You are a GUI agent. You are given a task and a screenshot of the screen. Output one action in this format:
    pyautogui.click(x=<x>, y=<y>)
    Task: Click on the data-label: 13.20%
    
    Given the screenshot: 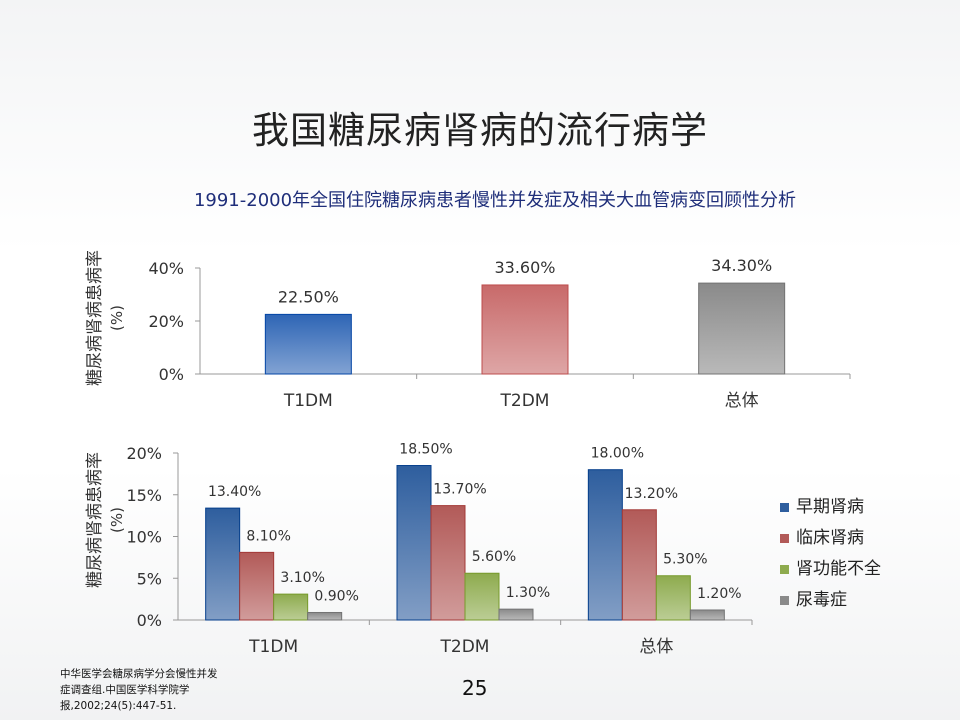 What is the action you would take?
    pyautogui.click(x=651, y=494)
    